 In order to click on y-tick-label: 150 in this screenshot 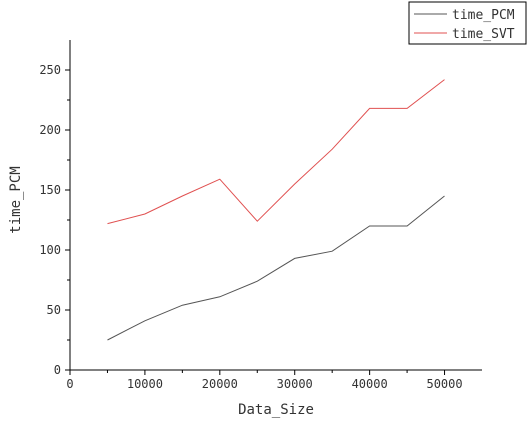, I will do `click(50, 190)`.